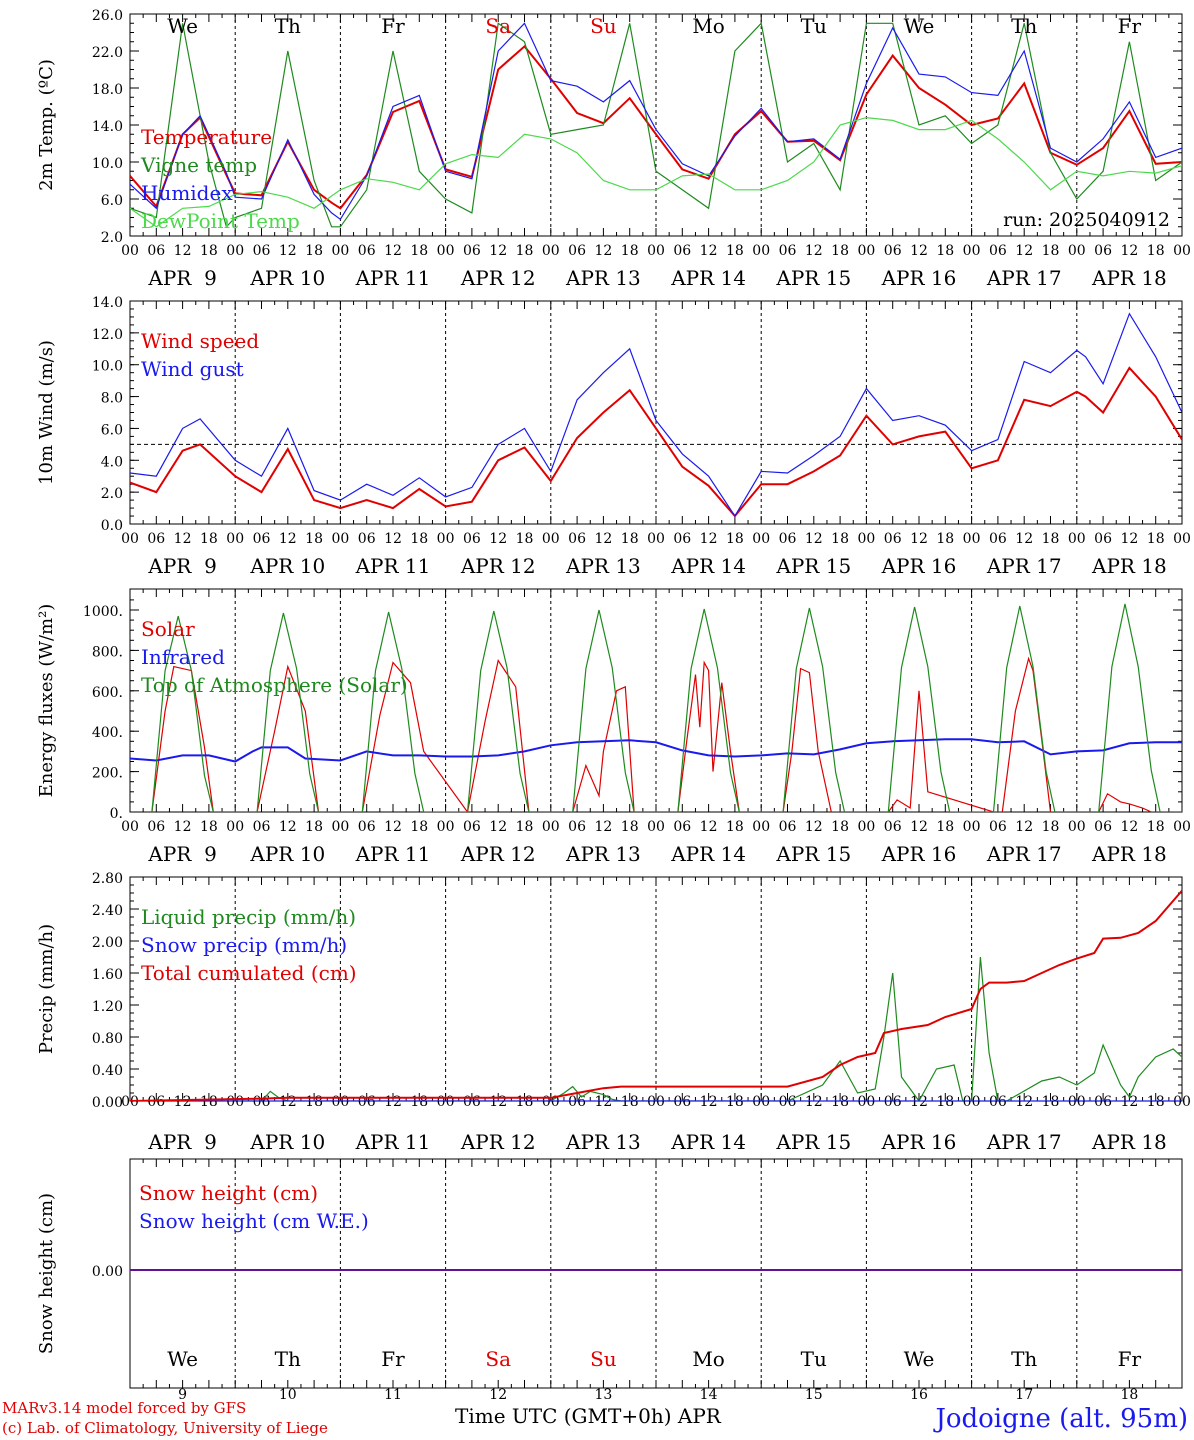 The image size is (1194, 1440). What do you see at coordinates (107, 1272) in the screenshot?
I see `y-tick-label: 0.00` at bounding box center [107, 1272].